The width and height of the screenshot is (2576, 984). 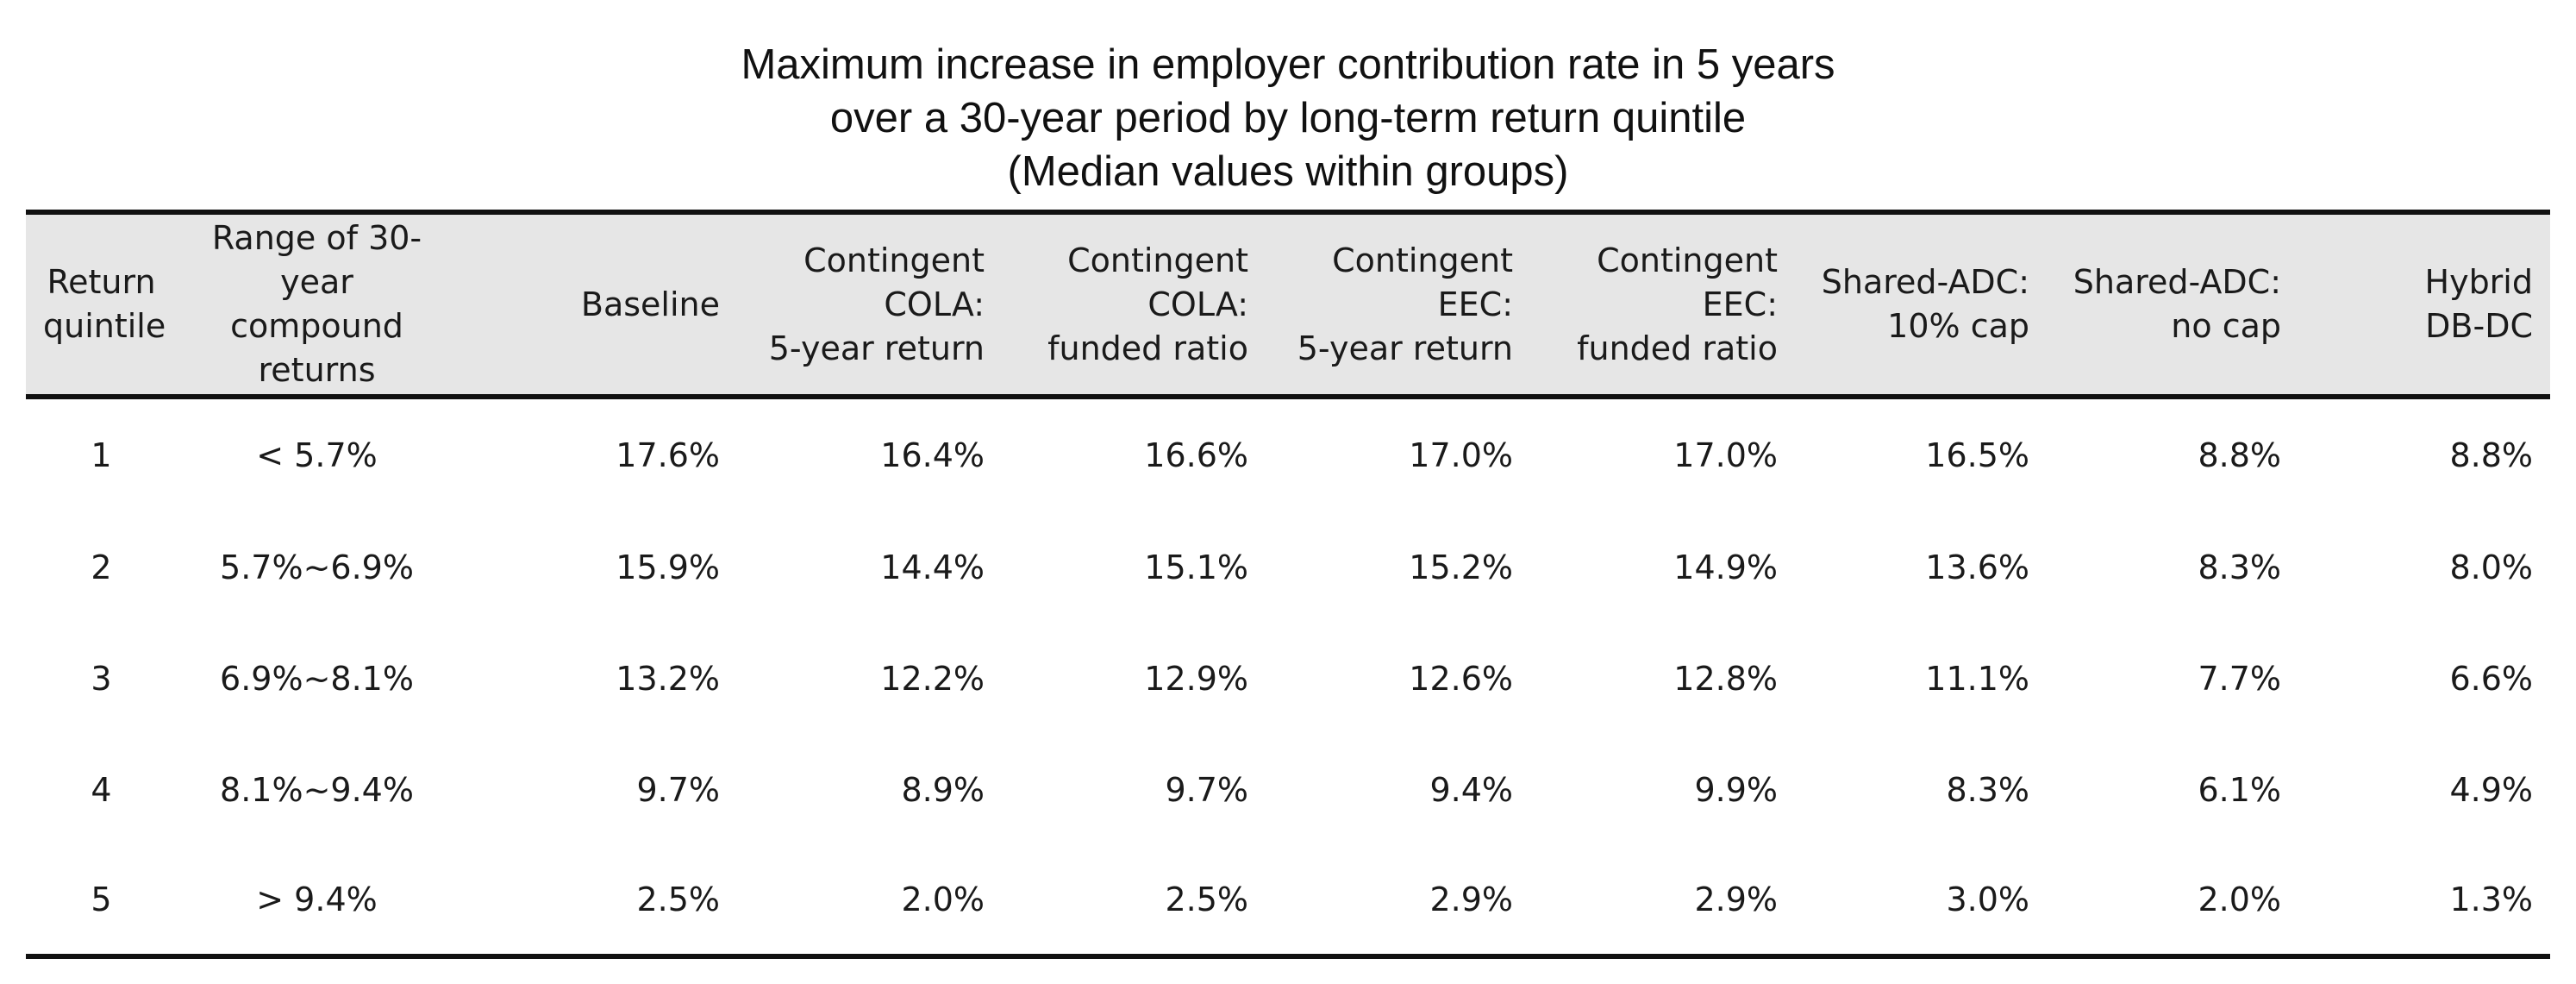 What do you see at coordinates (1725, 455) in the screenshot?
I see `cell-contingent-eec-funded: 17.0%` at bounding box center [1725, 455].